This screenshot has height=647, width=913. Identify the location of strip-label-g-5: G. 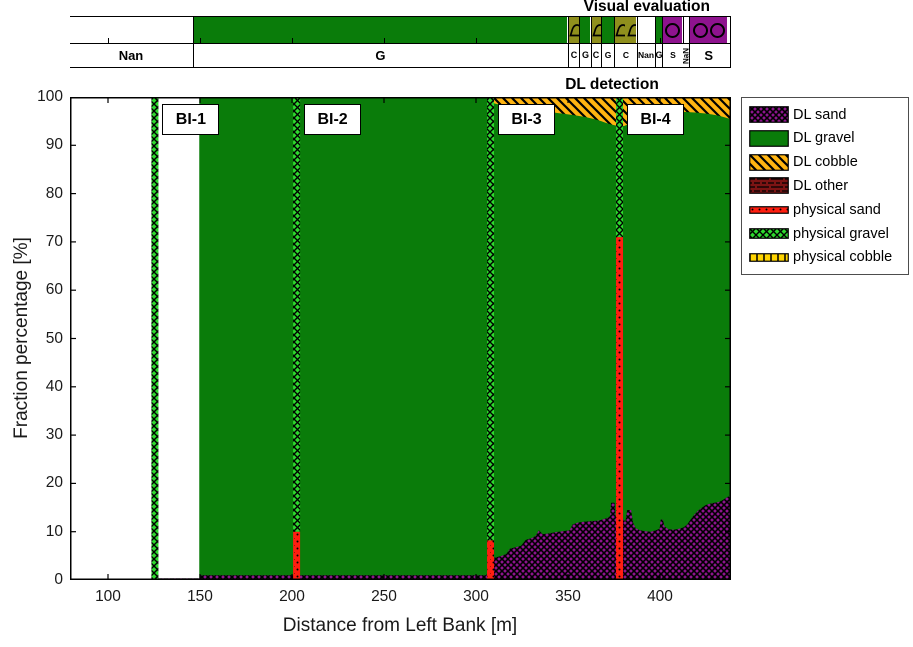
(607, 55).